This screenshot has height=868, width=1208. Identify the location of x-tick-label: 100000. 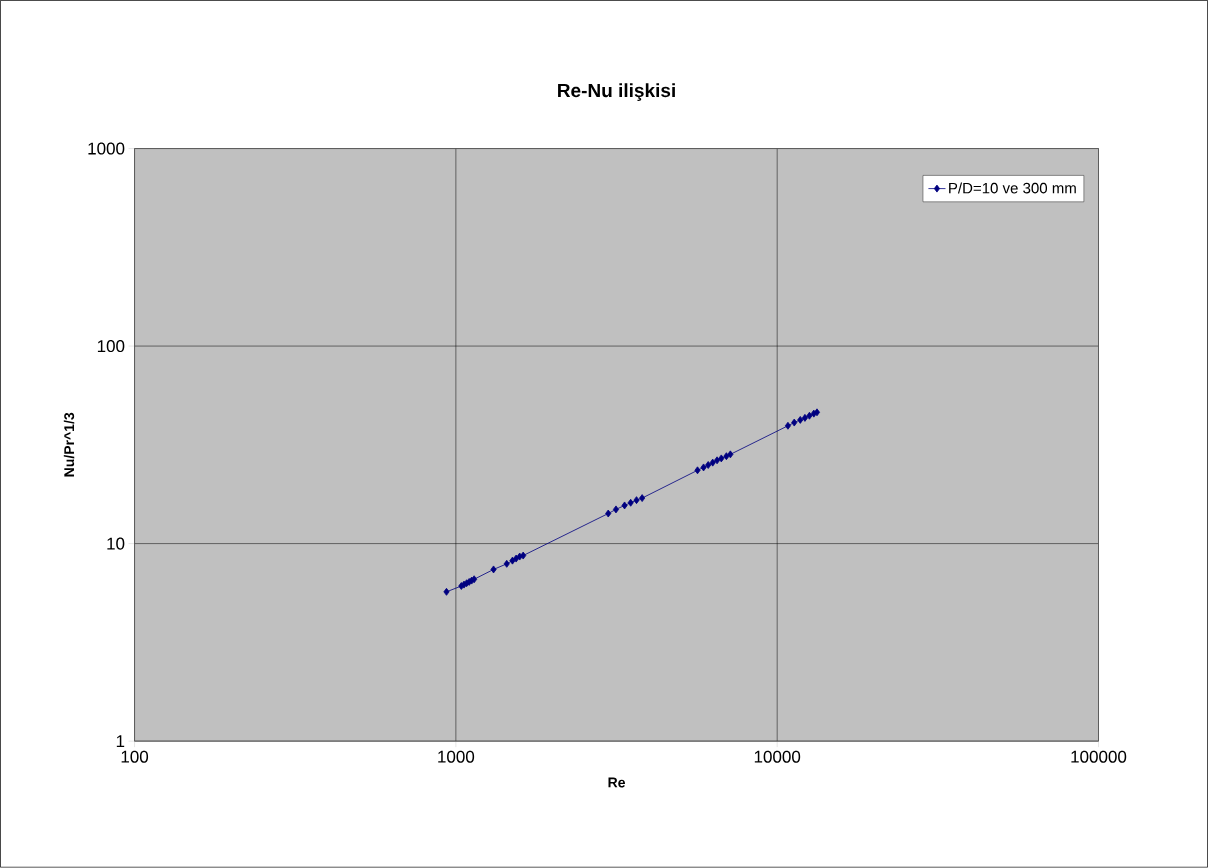
(1099, 756).